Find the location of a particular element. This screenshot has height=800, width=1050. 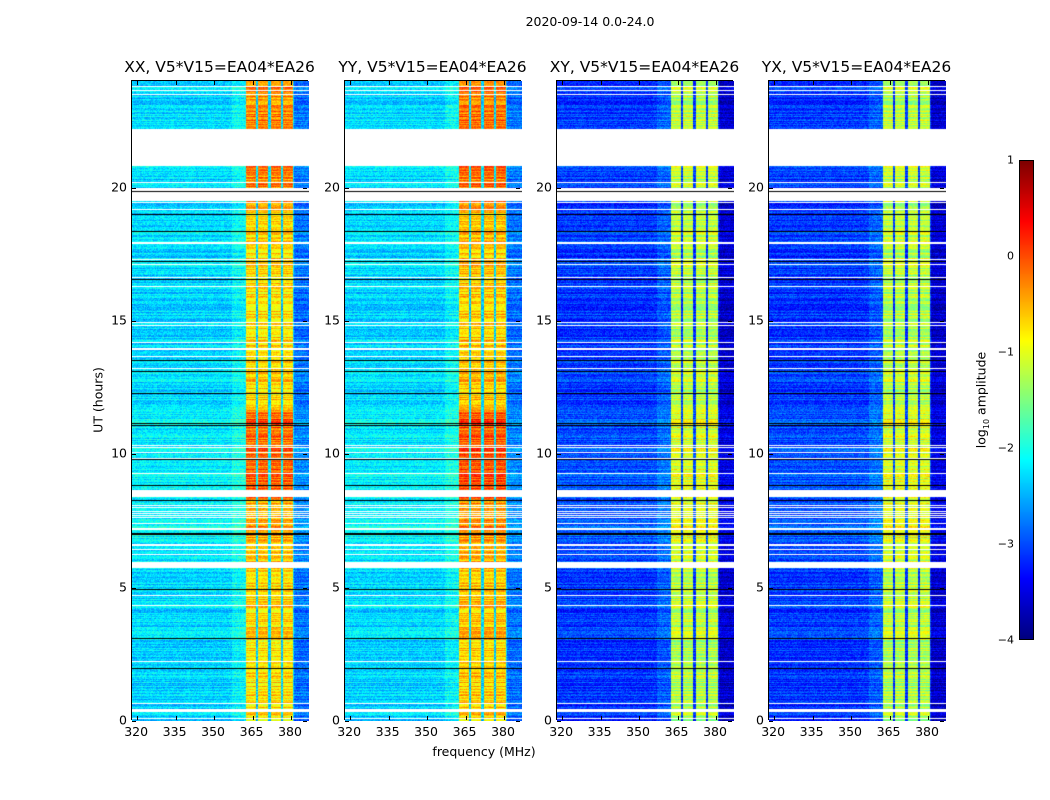

colorbar-tick-label: −4 is located at coordinates (1005, 640).